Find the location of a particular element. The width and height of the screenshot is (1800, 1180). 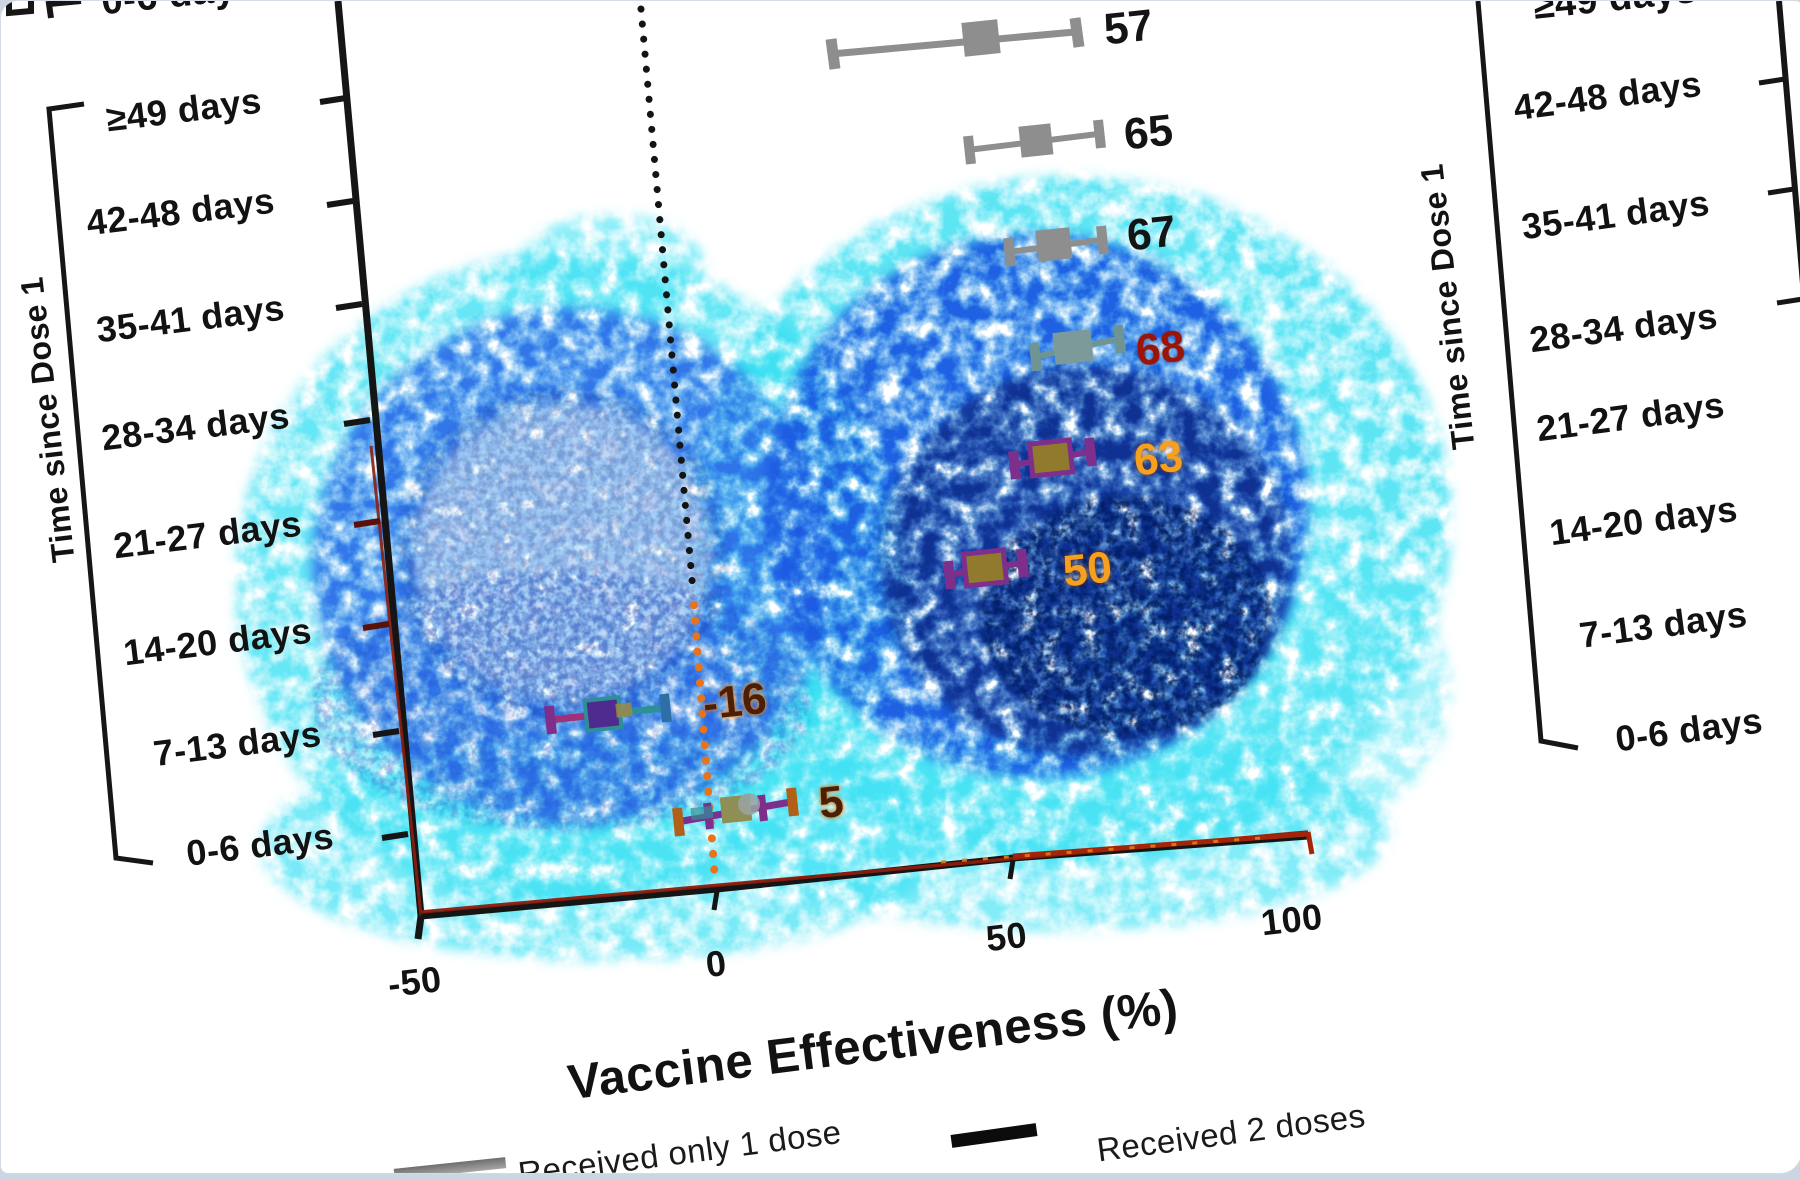

left-bracket is located at coordinates (100, 483).